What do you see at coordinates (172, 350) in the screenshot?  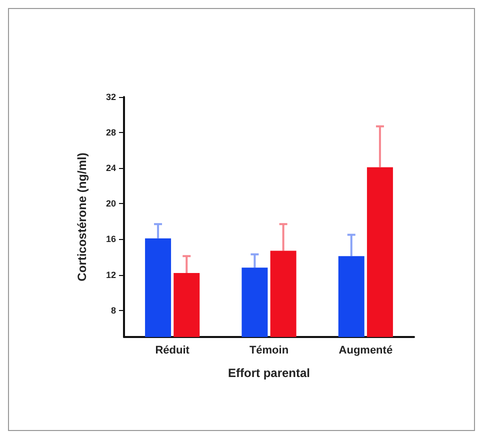 I see `x-tick-label: Réduit` at bounding box center [172, 350].